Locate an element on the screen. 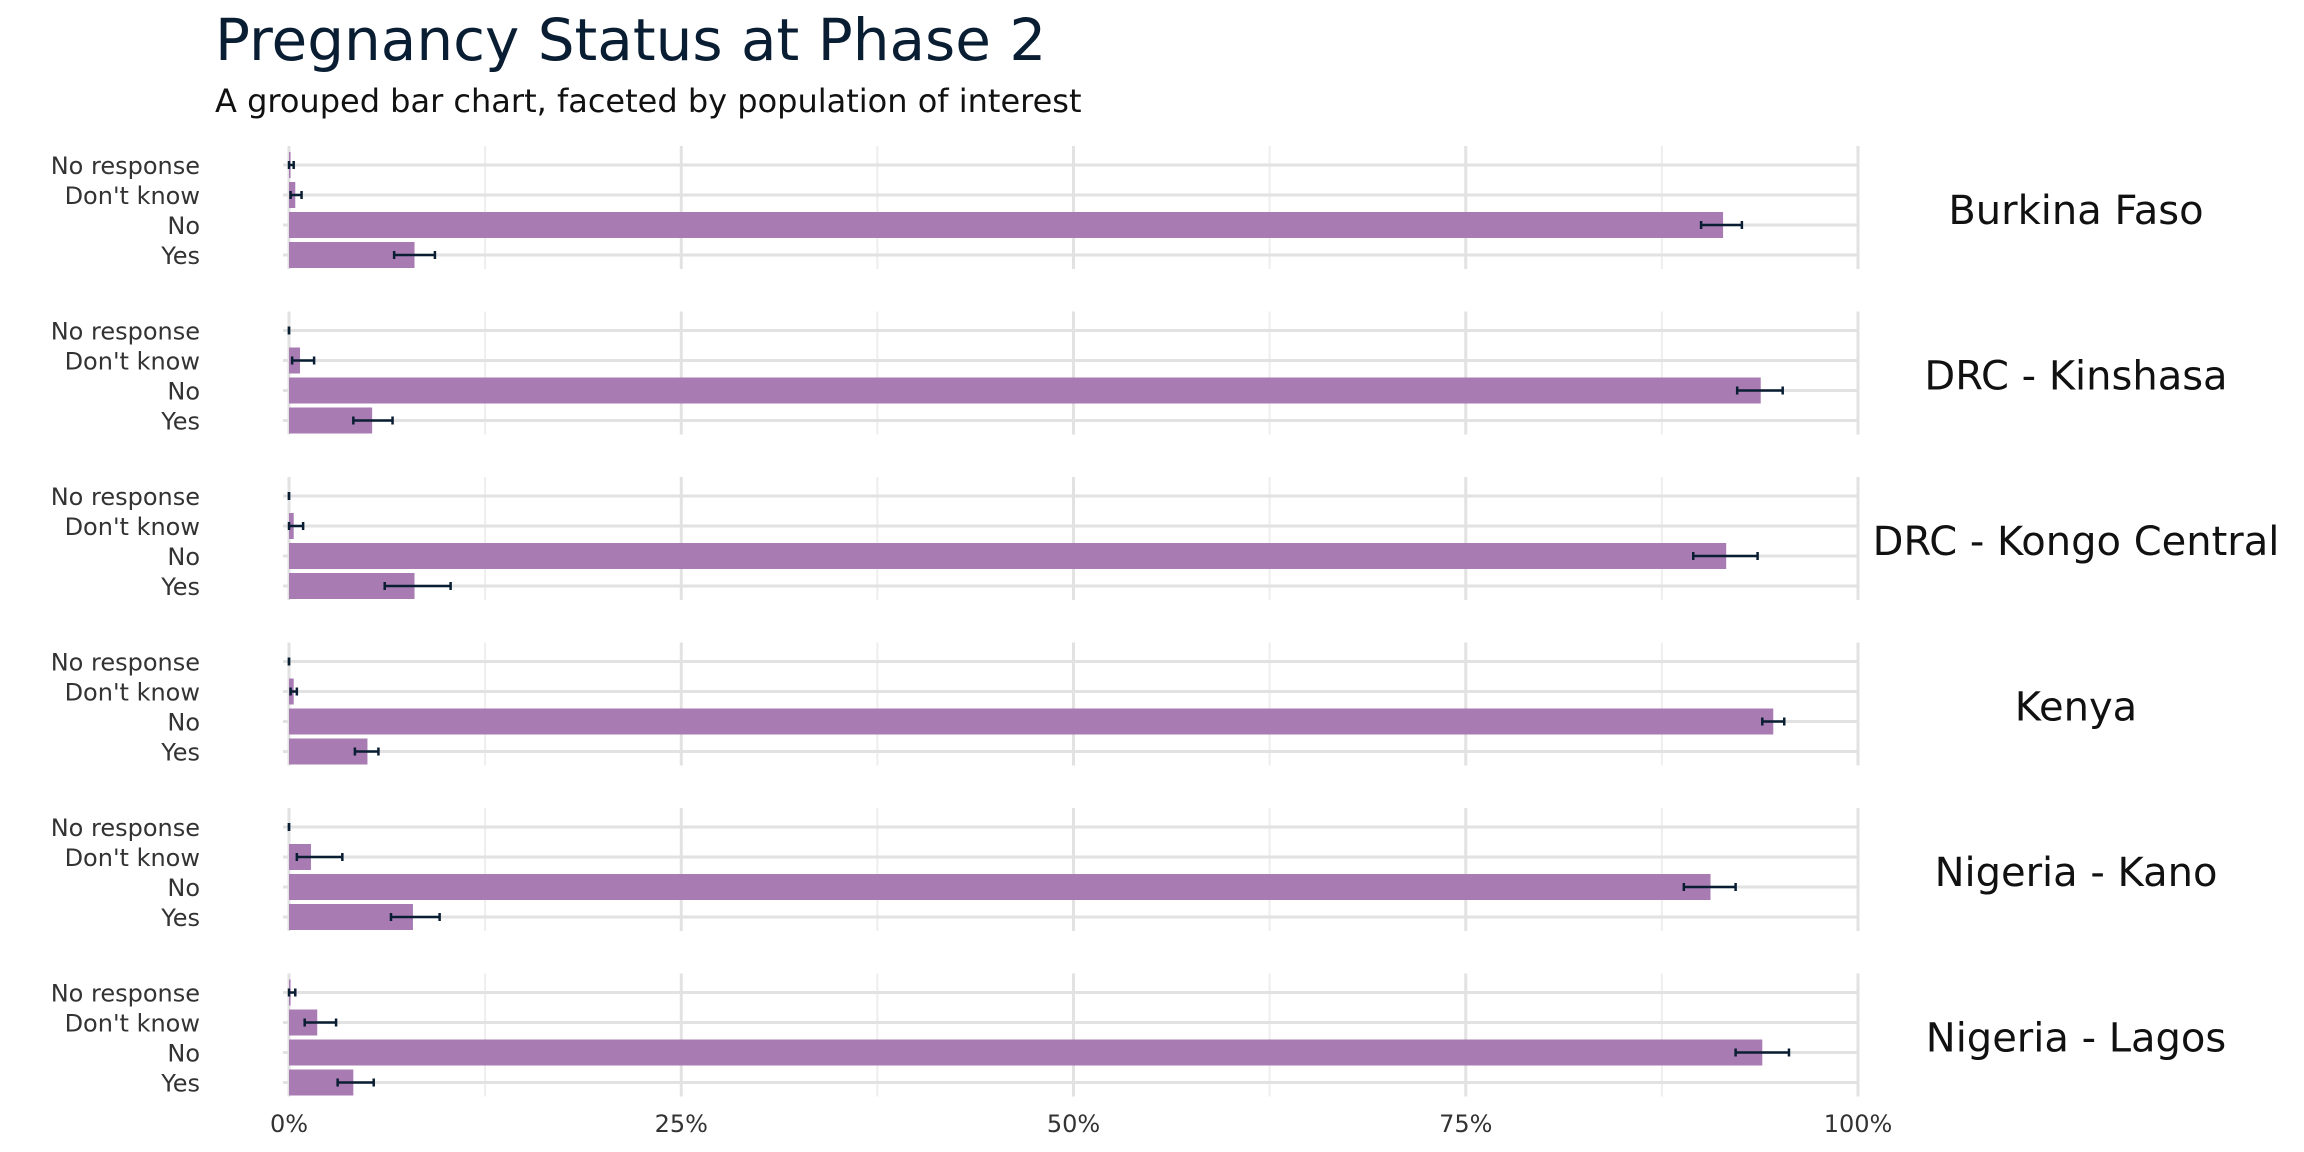 This screenshot has width=2304, height=1152. facet-label: DRC - Kinshasa is located at coordinates (2075, 377).